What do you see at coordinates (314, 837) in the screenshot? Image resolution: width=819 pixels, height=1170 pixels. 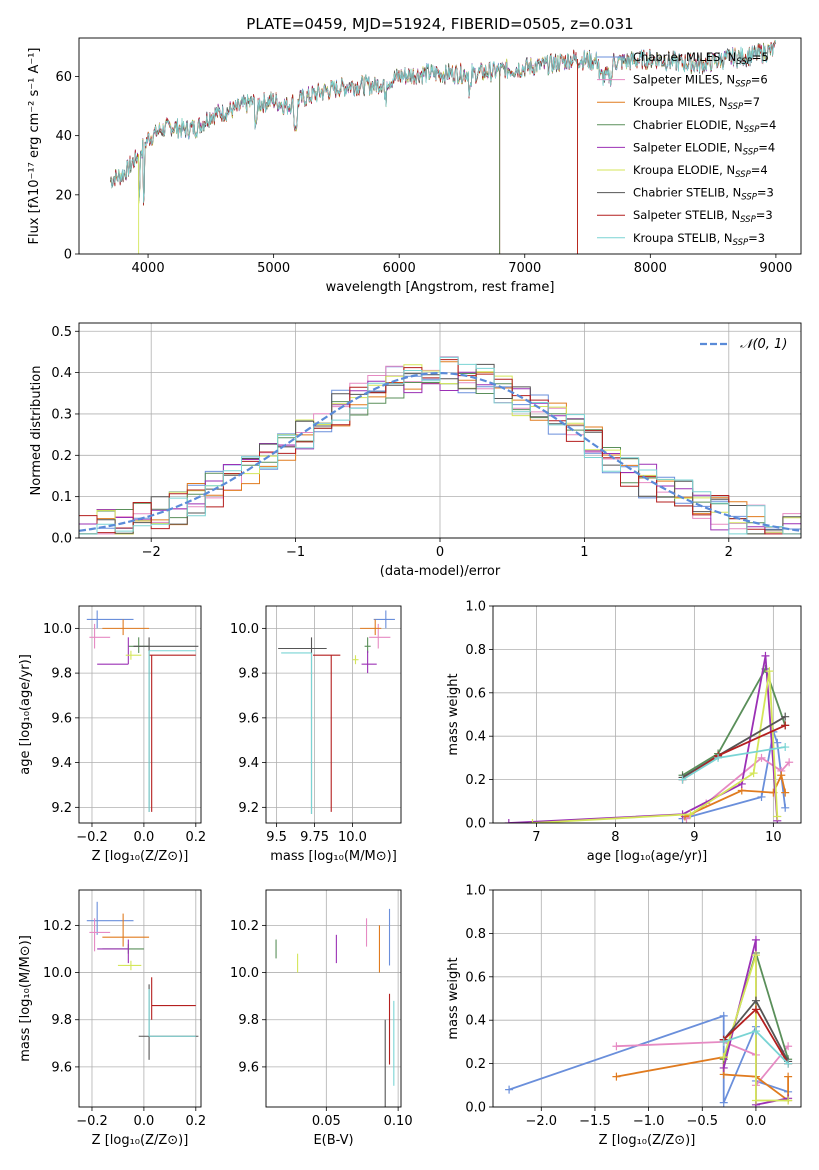 I see `x-tick-label: 9.75` at bounding box center [314, 837].